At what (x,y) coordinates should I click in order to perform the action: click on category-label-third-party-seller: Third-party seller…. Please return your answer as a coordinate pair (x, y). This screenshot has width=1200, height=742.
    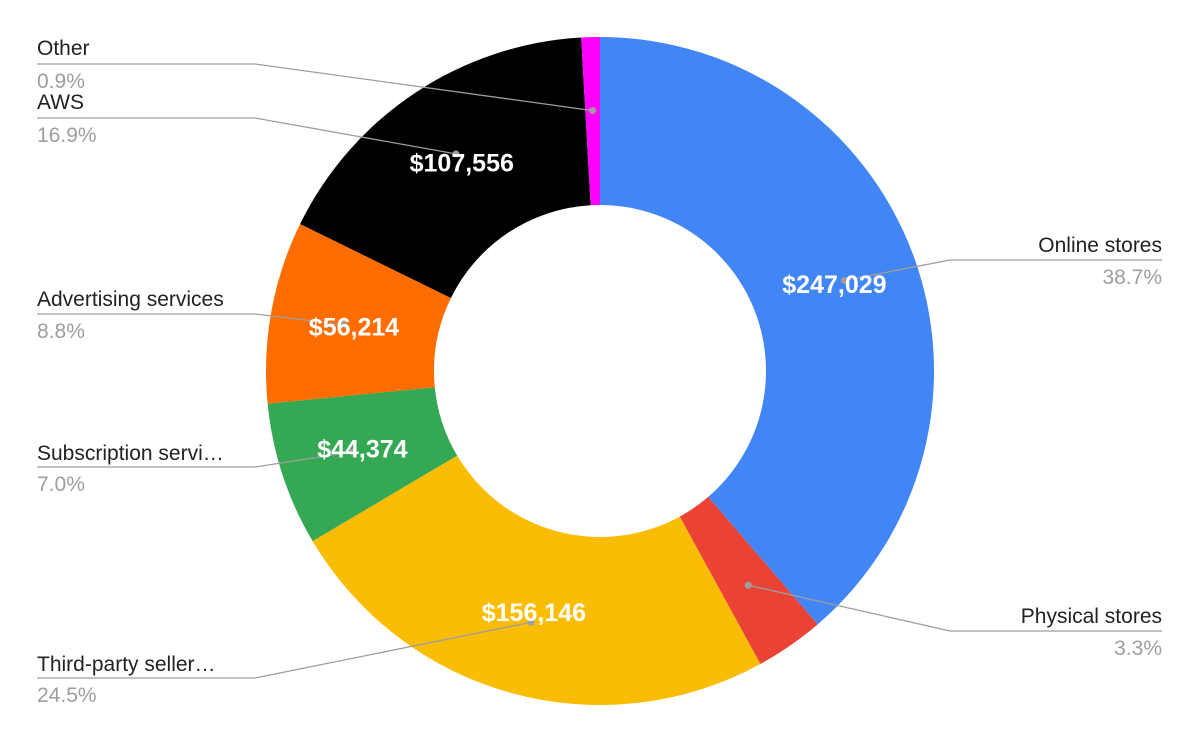
    Looking at the image, I should click on (126, 664).